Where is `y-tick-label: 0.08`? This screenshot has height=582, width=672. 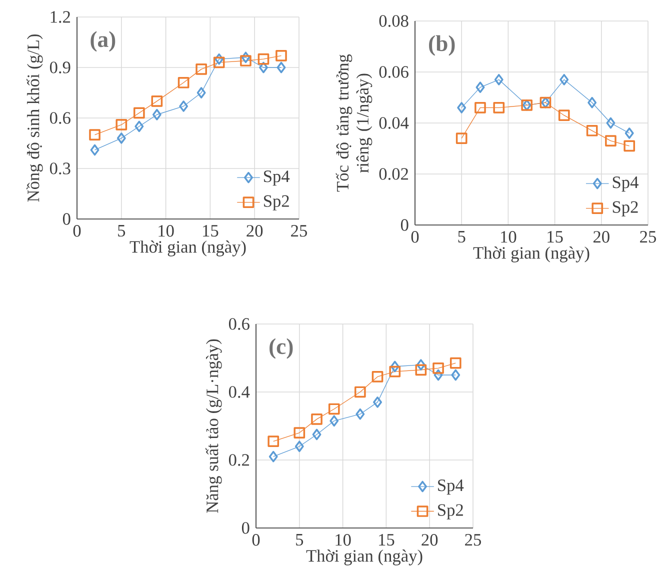
y-tick-label: 0.08 is located at coordinates (393, 21).